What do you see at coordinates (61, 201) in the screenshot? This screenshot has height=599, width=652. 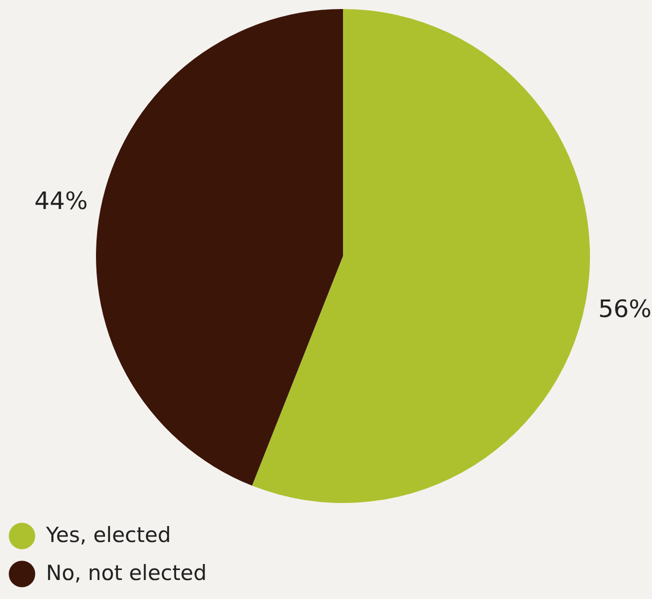 I see `data-label: 44%` at bounding box center [61, 201].